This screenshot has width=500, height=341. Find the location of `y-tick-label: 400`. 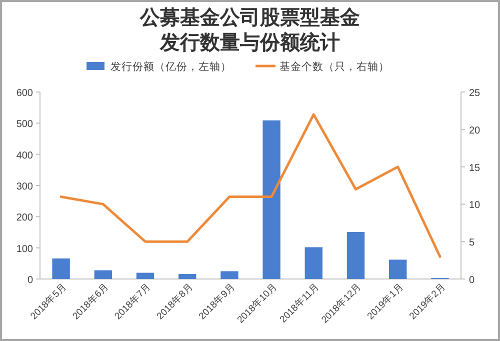

y-tick-label: 400 is located at coordinates (25, 156).